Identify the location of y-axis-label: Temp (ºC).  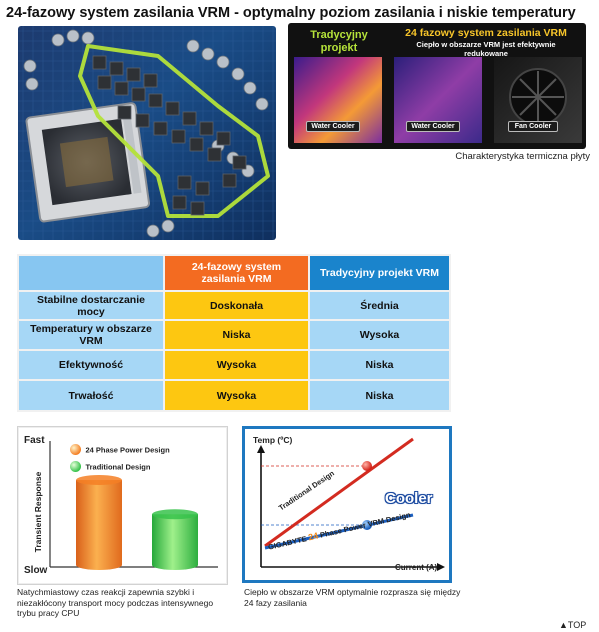
(273, 440).